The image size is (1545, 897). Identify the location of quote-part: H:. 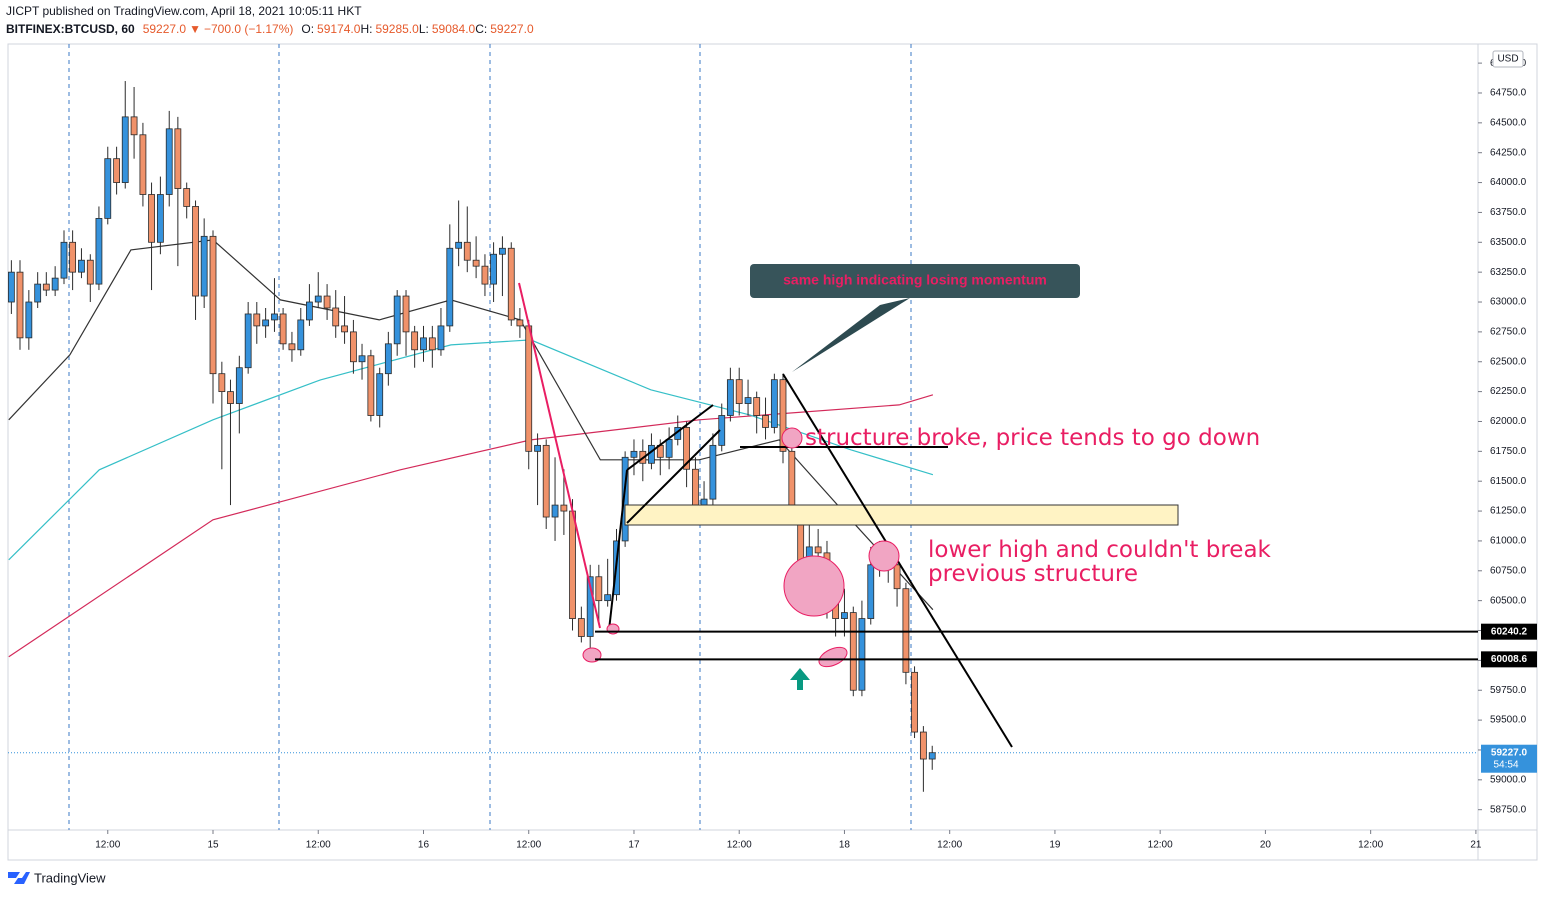
(366, 29).